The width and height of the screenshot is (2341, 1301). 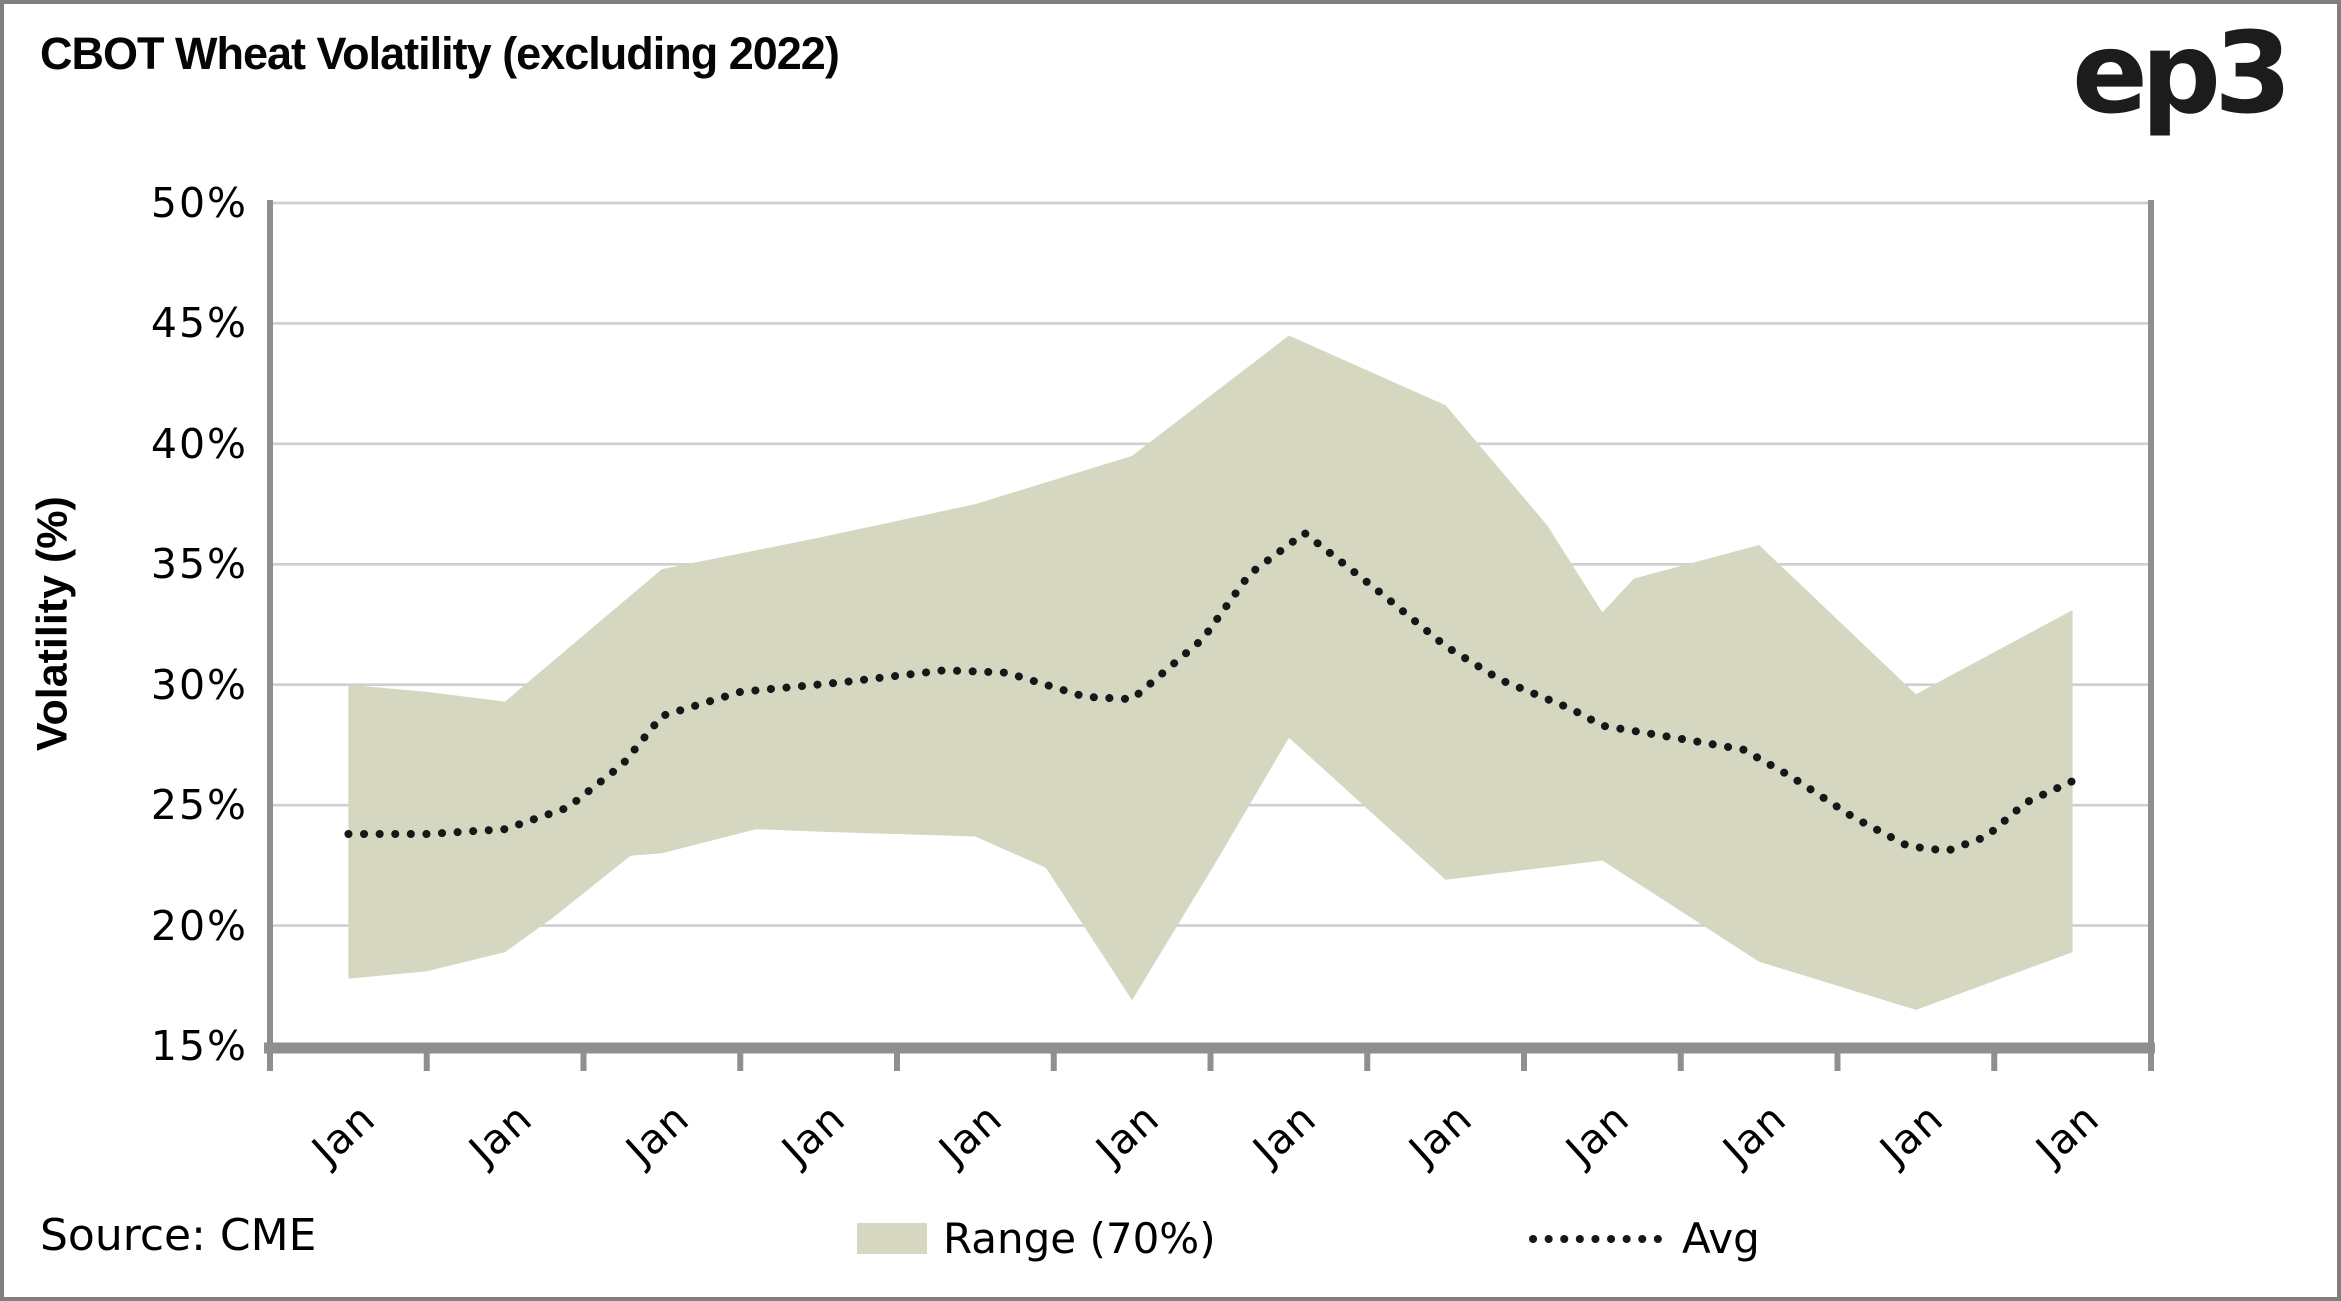 I want to click on legend-range-label: Range (70%), so click(x=1079, y=1238).